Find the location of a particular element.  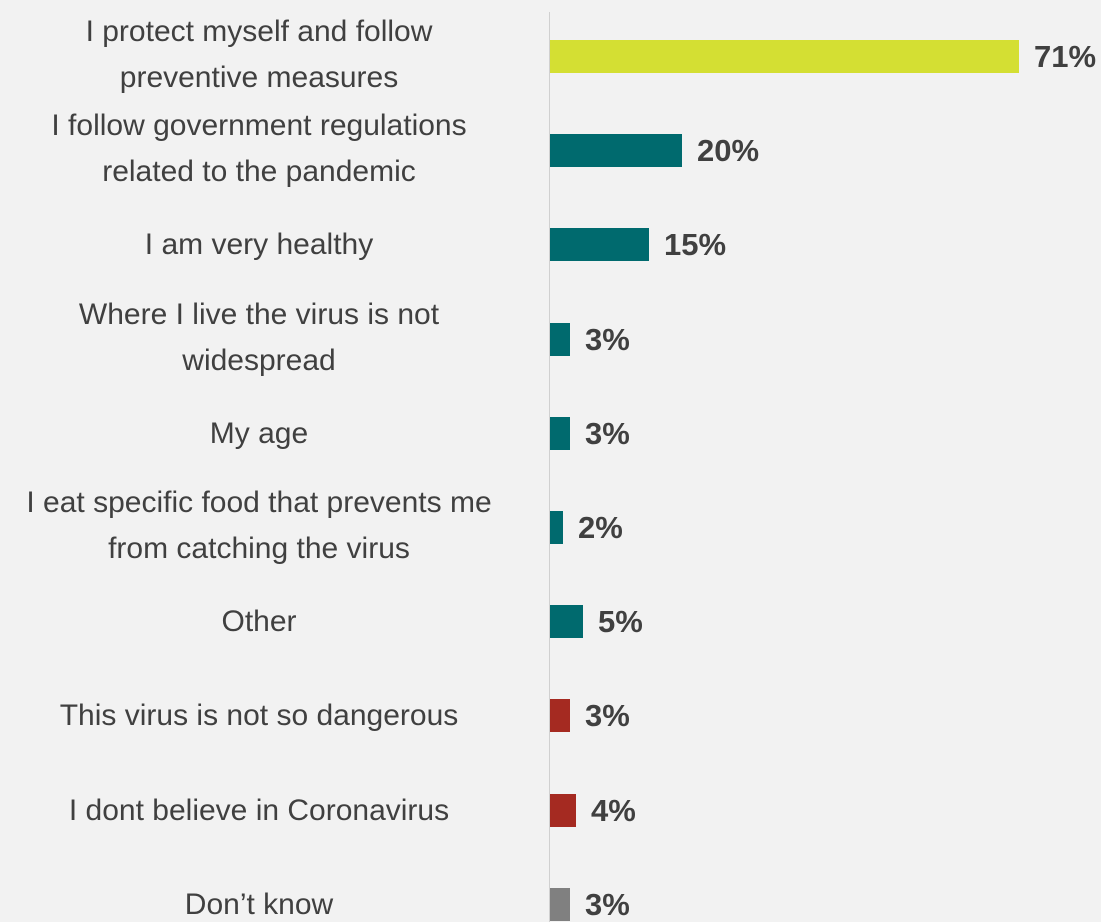

category-label-line: I dont believe in Coronavirus is located at coordinates (259, 810).